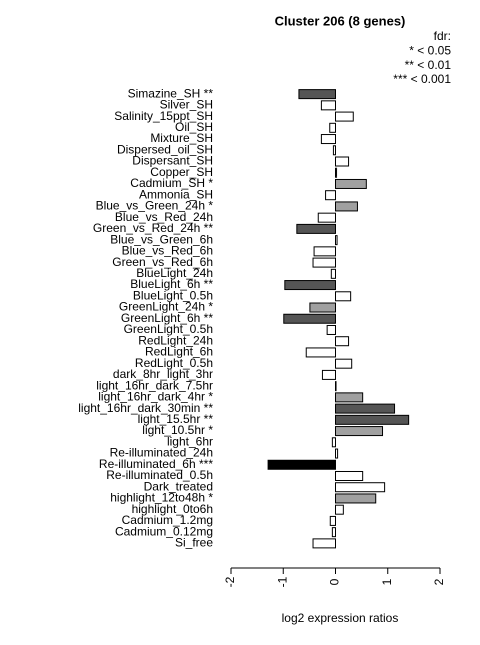 Image resolution: width=480 pixels, height=645 pixels. Describe the element at coordinates (163, 116) in the screenshot. I see `y-tick-label: Salinity_15ppt_SH` at that location.